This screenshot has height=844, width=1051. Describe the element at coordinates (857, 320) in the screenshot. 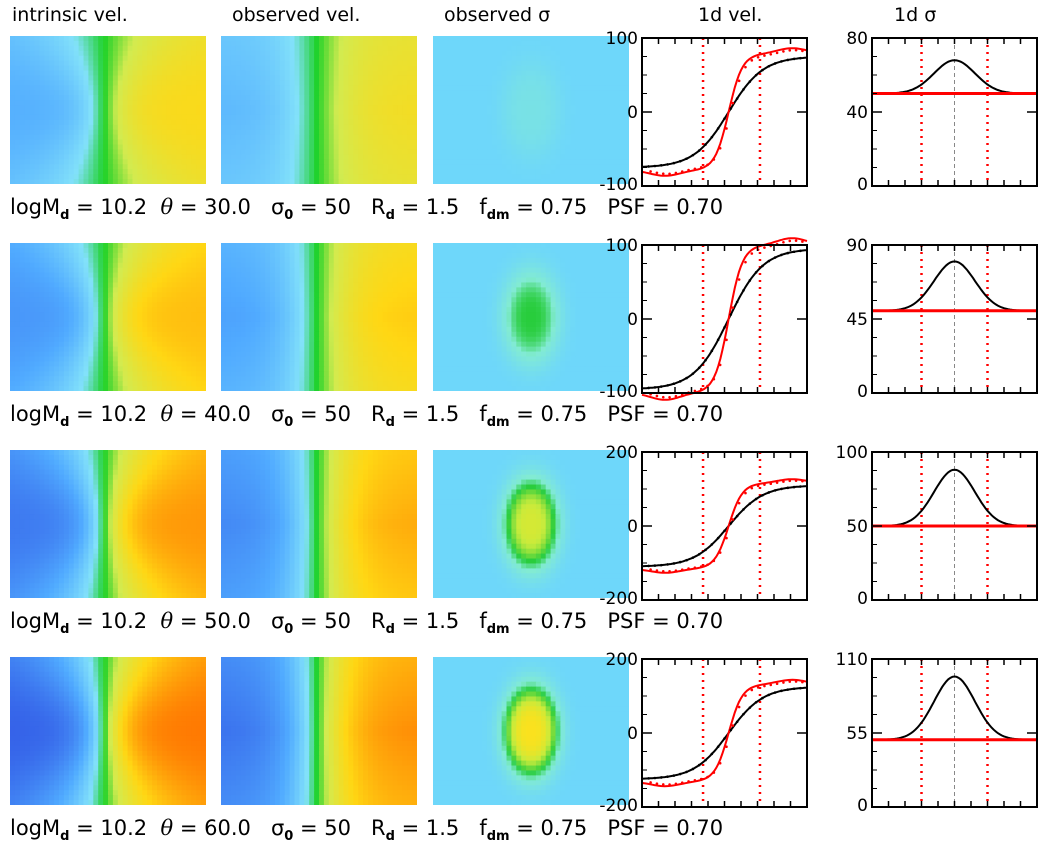

I see `y-tick-label: 45` at that location.